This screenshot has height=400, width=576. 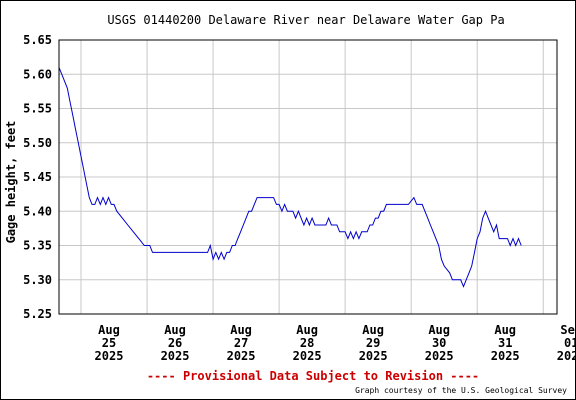 What do you see at coordinates (37, 40) in the screenshot?
I see `y-tick-label: 5.65` at bounding box center [37, 40].